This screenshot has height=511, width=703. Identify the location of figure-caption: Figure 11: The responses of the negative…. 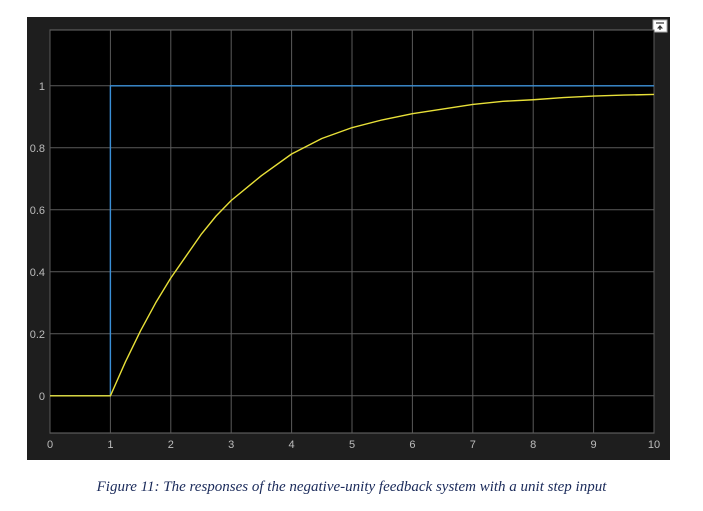
(351, 487).